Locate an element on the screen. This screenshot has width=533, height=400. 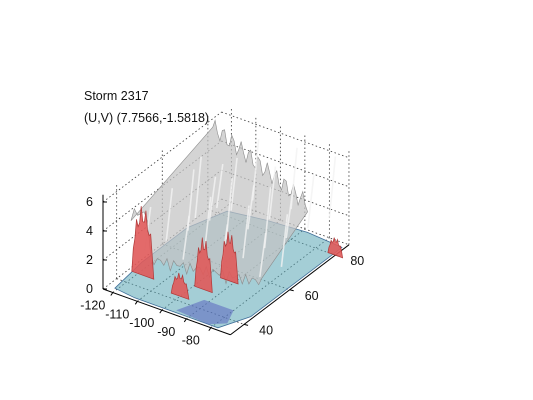
y-tick-label: 60 is located at coordinates (312, 296).